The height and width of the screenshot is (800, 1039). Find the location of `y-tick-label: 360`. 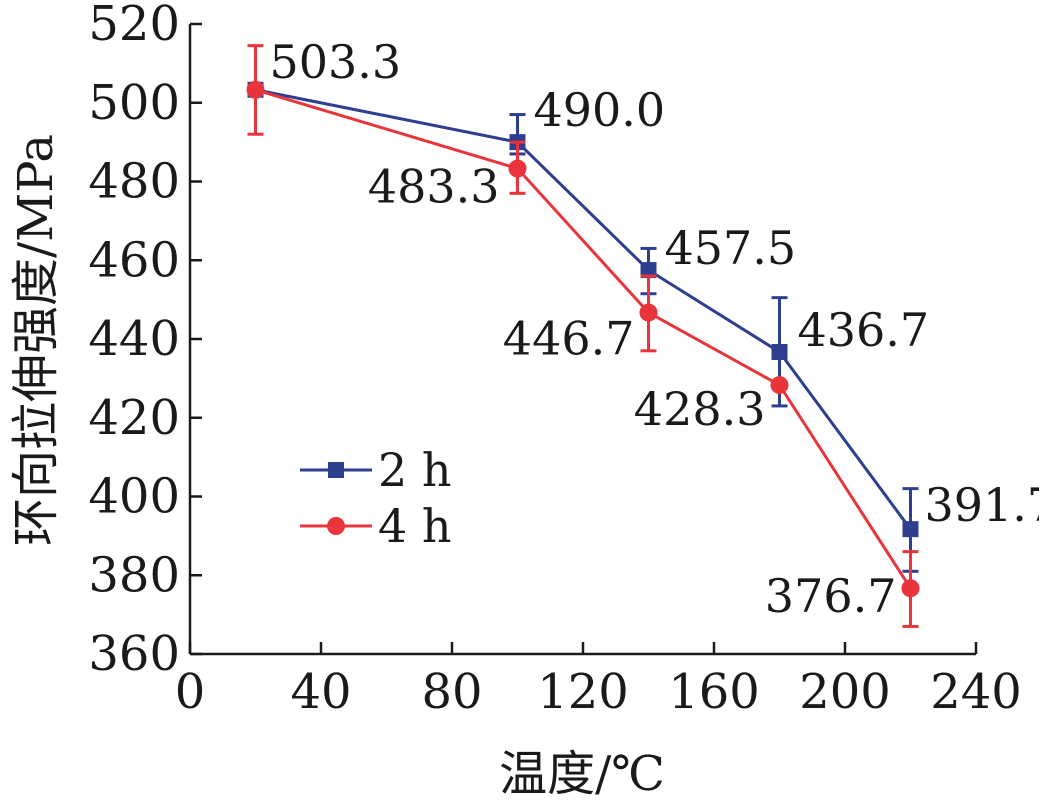

y-tick-label: 360 is located at coordinates (134, 654).